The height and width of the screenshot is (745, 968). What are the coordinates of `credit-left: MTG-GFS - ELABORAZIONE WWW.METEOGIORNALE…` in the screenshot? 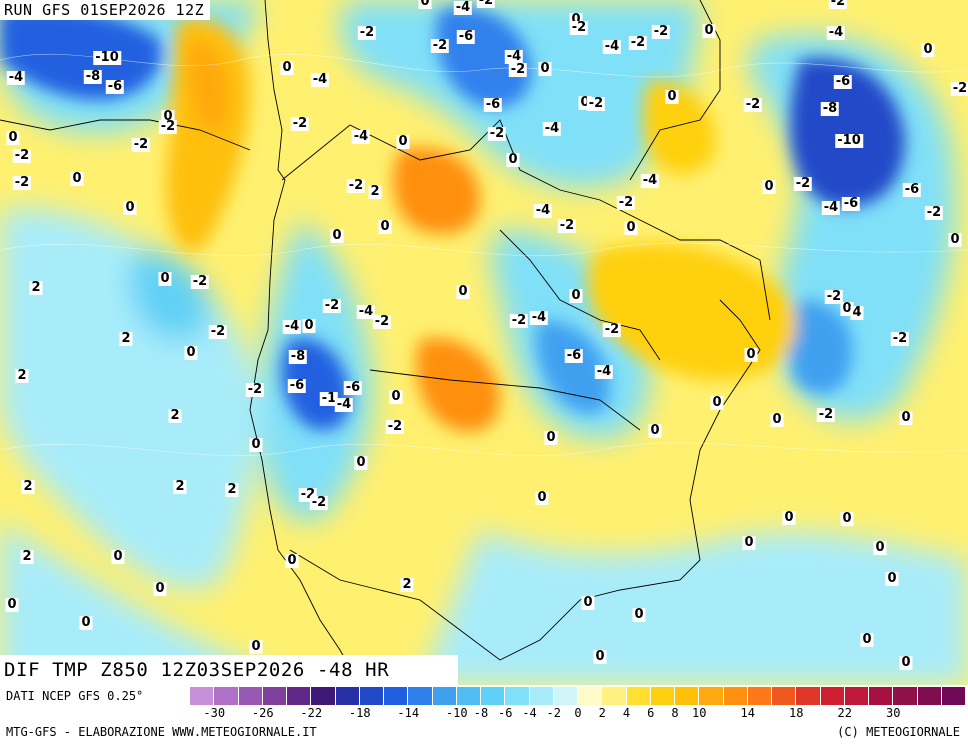 It's located at (161, 732).